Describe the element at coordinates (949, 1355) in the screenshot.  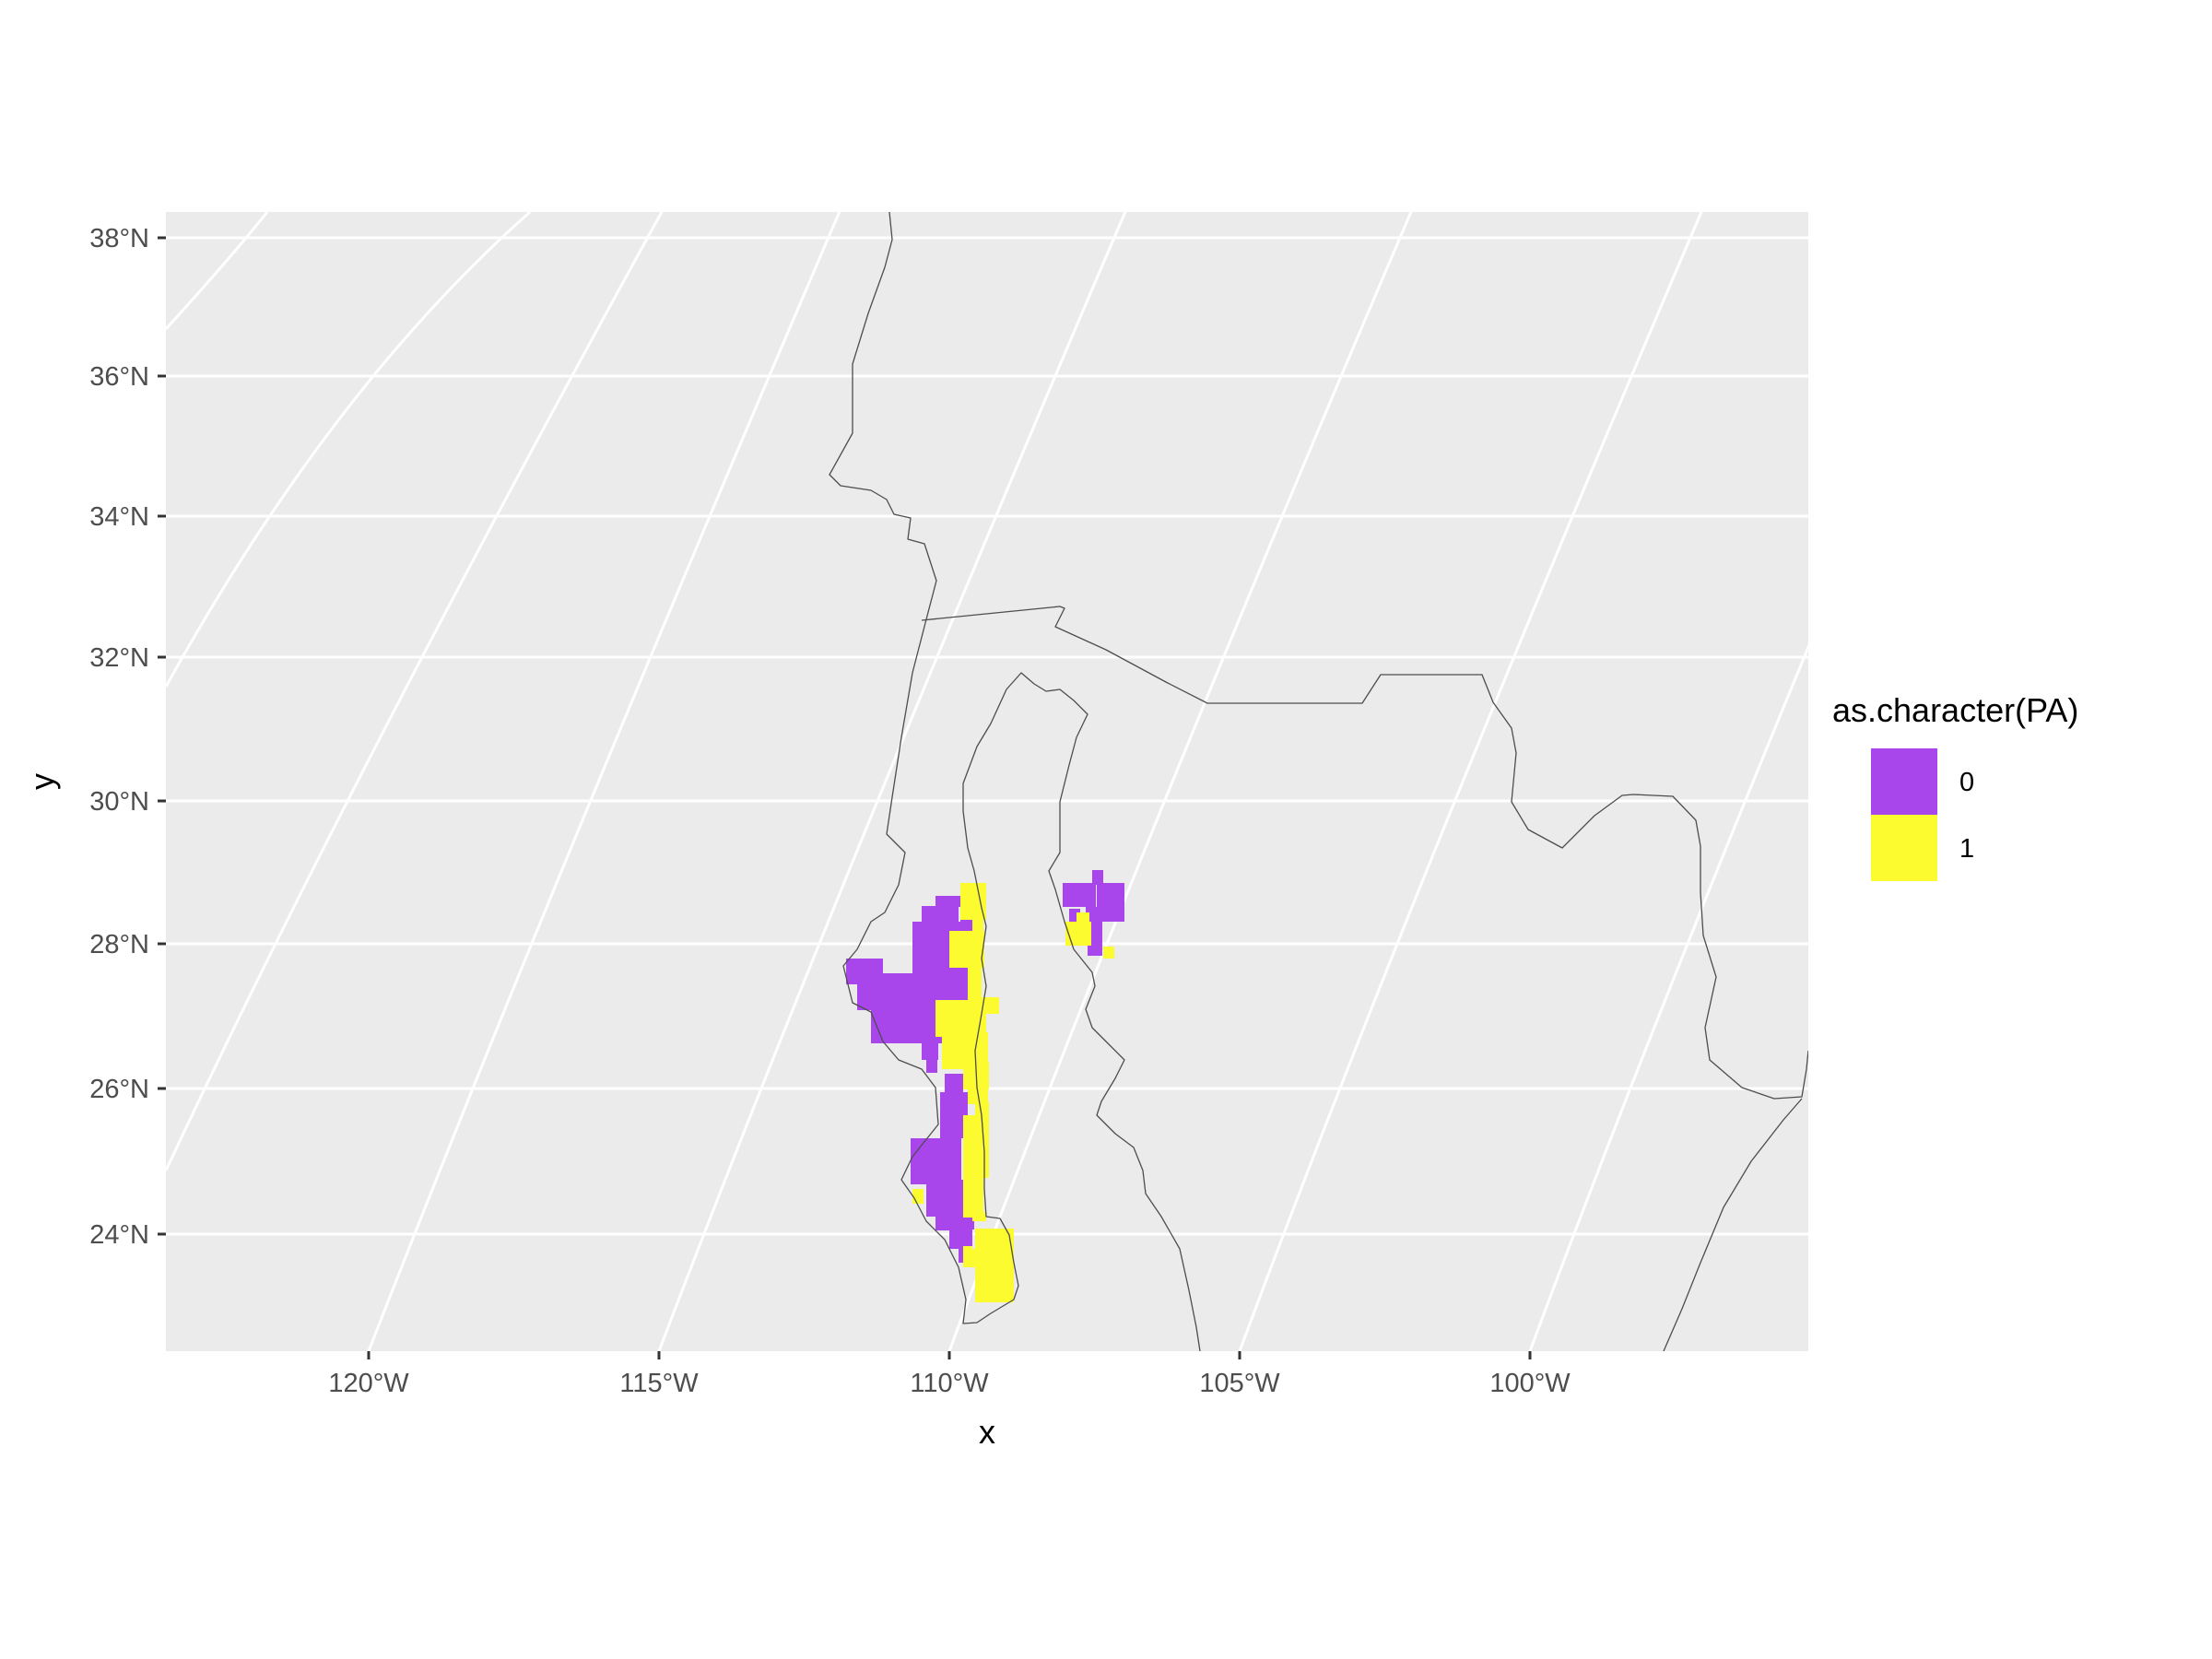
I see `x-axis-ticks` at that location.